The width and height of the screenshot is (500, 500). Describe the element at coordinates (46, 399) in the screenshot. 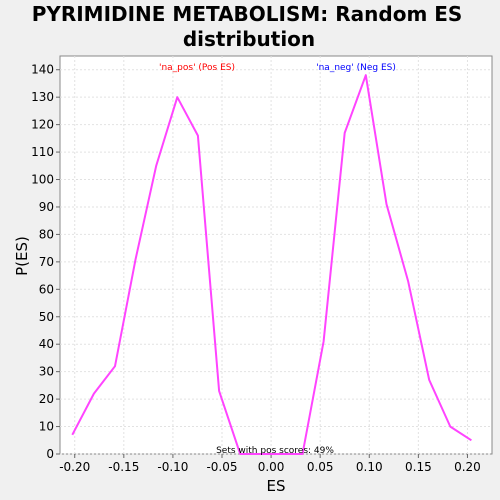

I see `y-tick-label: 20` at that location.